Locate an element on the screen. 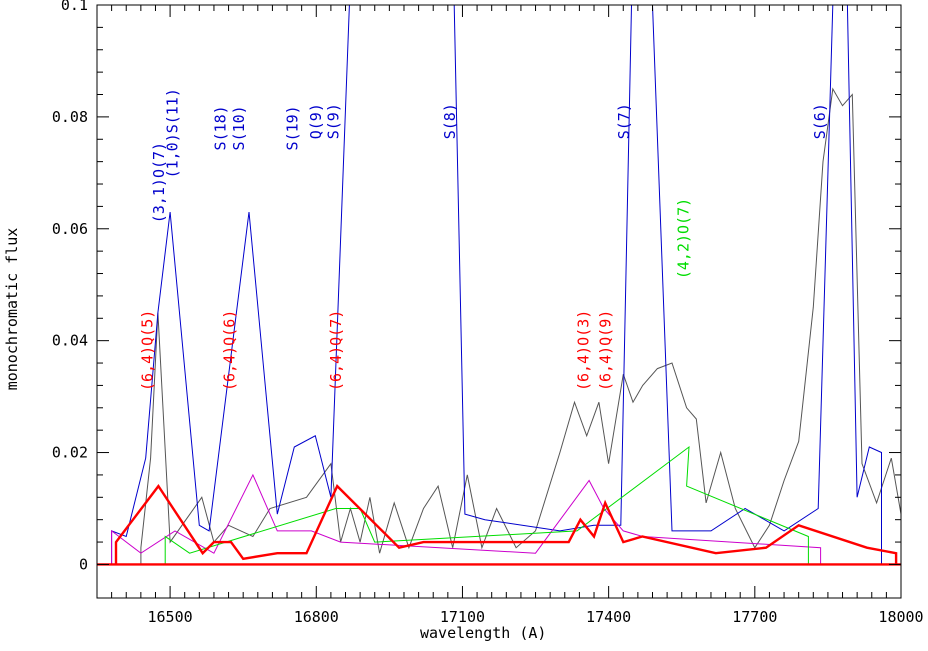 The image size is (928, 651). y-tick-label: 0.06 is located at coordinates (70, 229).